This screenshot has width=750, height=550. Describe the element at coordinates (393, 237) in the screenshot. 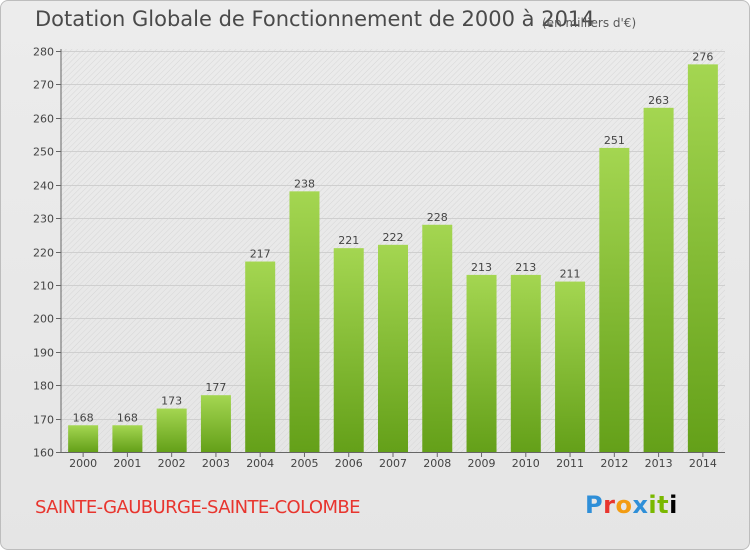

I see `bar-value-label: 222` at that location.